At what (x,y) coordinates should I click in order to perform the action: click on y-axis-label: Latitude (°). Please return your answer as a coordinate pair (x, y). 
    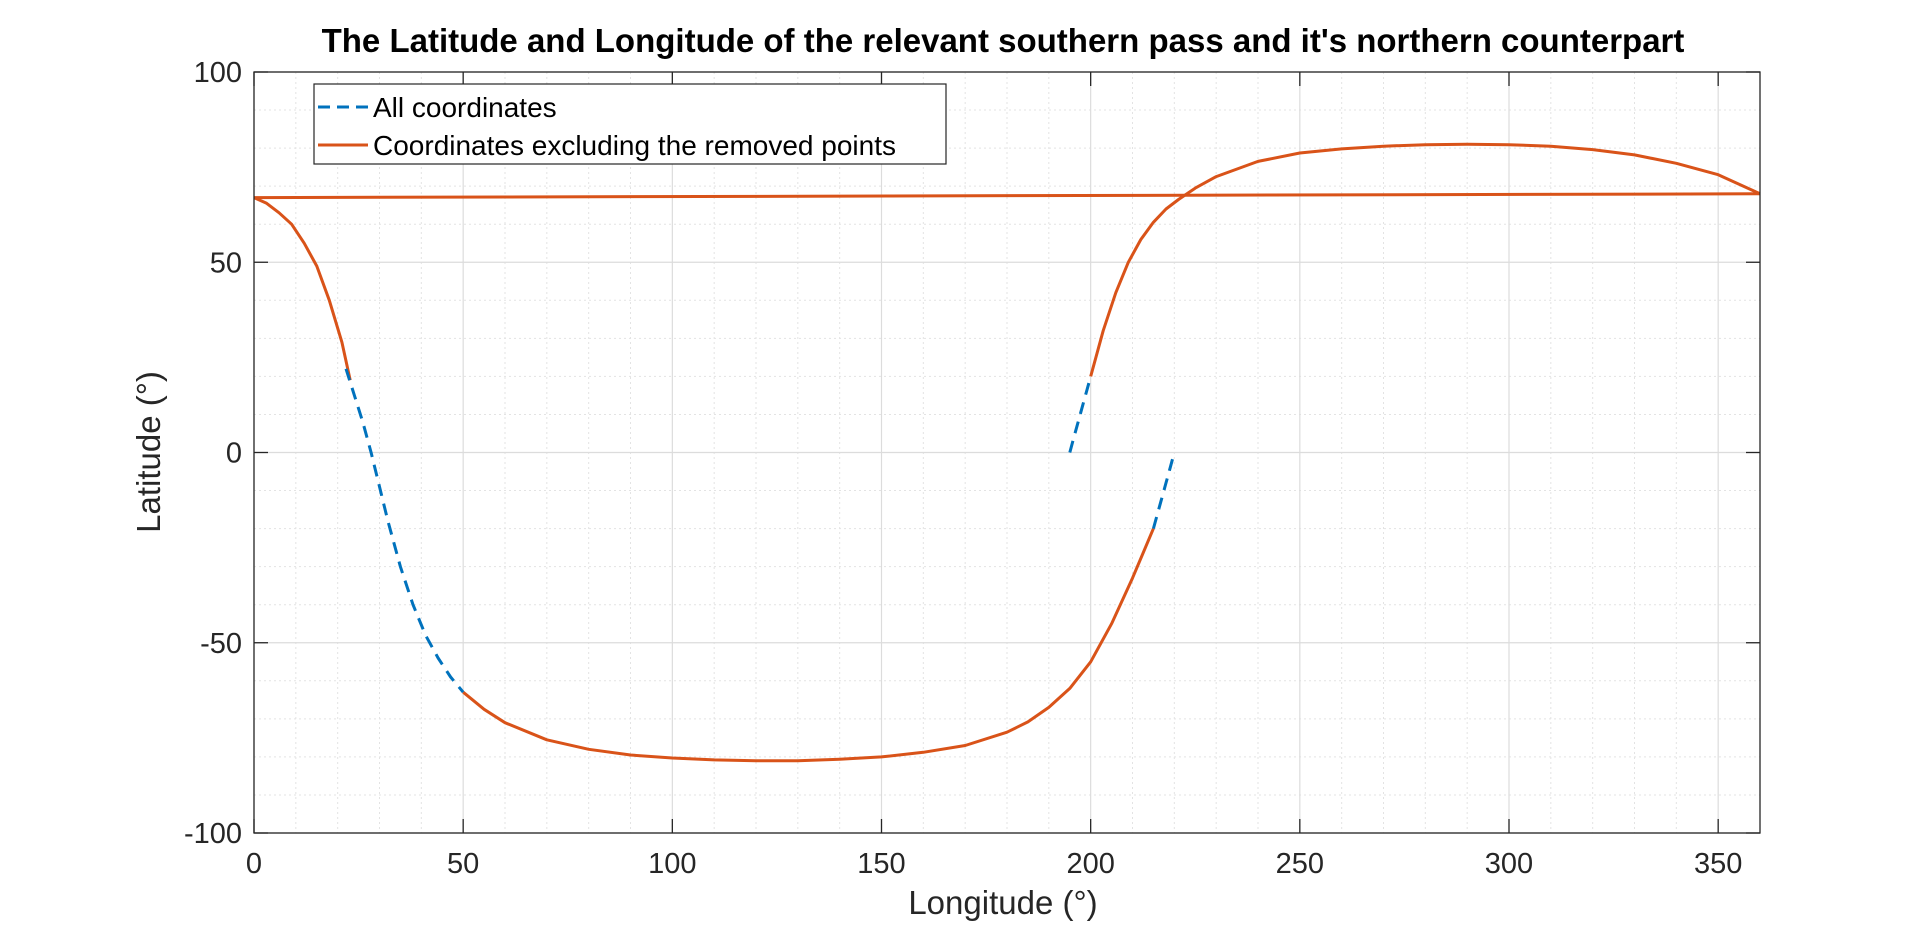
    Looking at the image, I should click on (148, 452).